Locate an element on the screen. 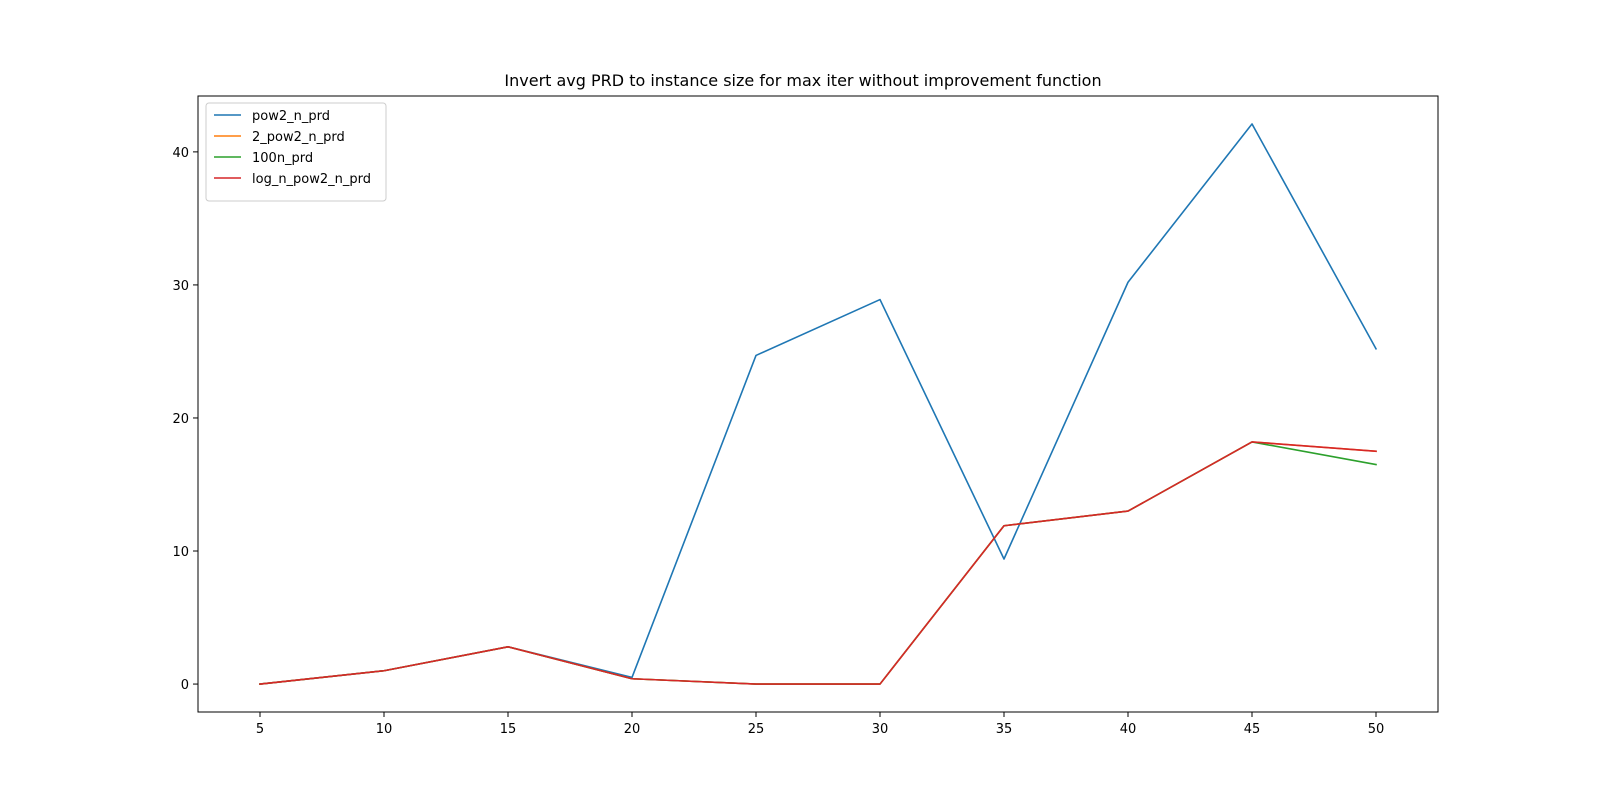 The width and height of the screenshot is (1600, 800). x-tick-label: 5 is located at coordinates (260, 729).